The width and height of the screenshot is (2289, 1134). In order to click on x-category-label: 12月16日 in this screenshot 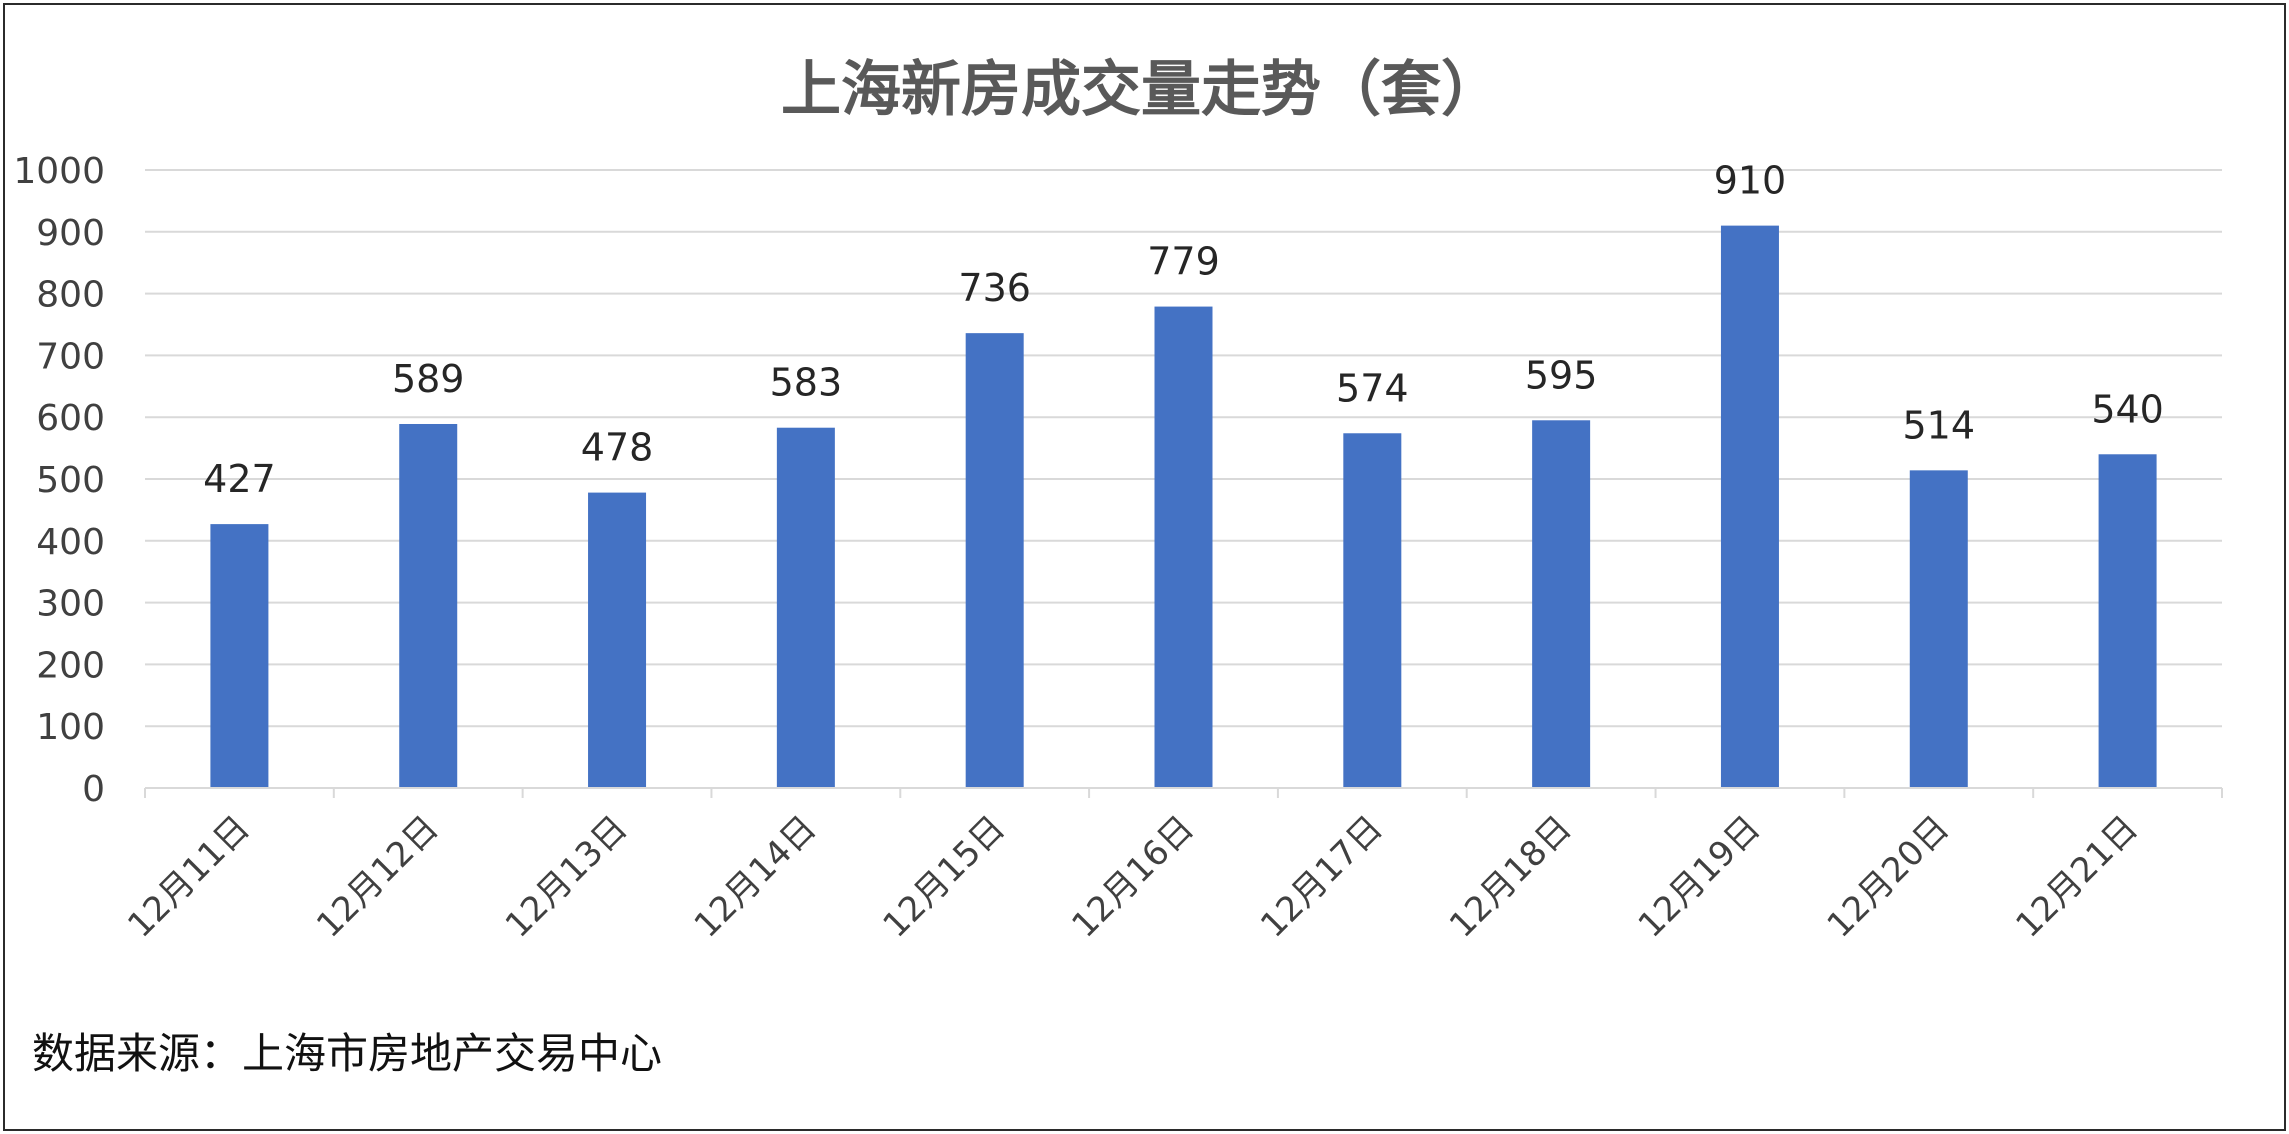, I will do `click(1133, 877)`.